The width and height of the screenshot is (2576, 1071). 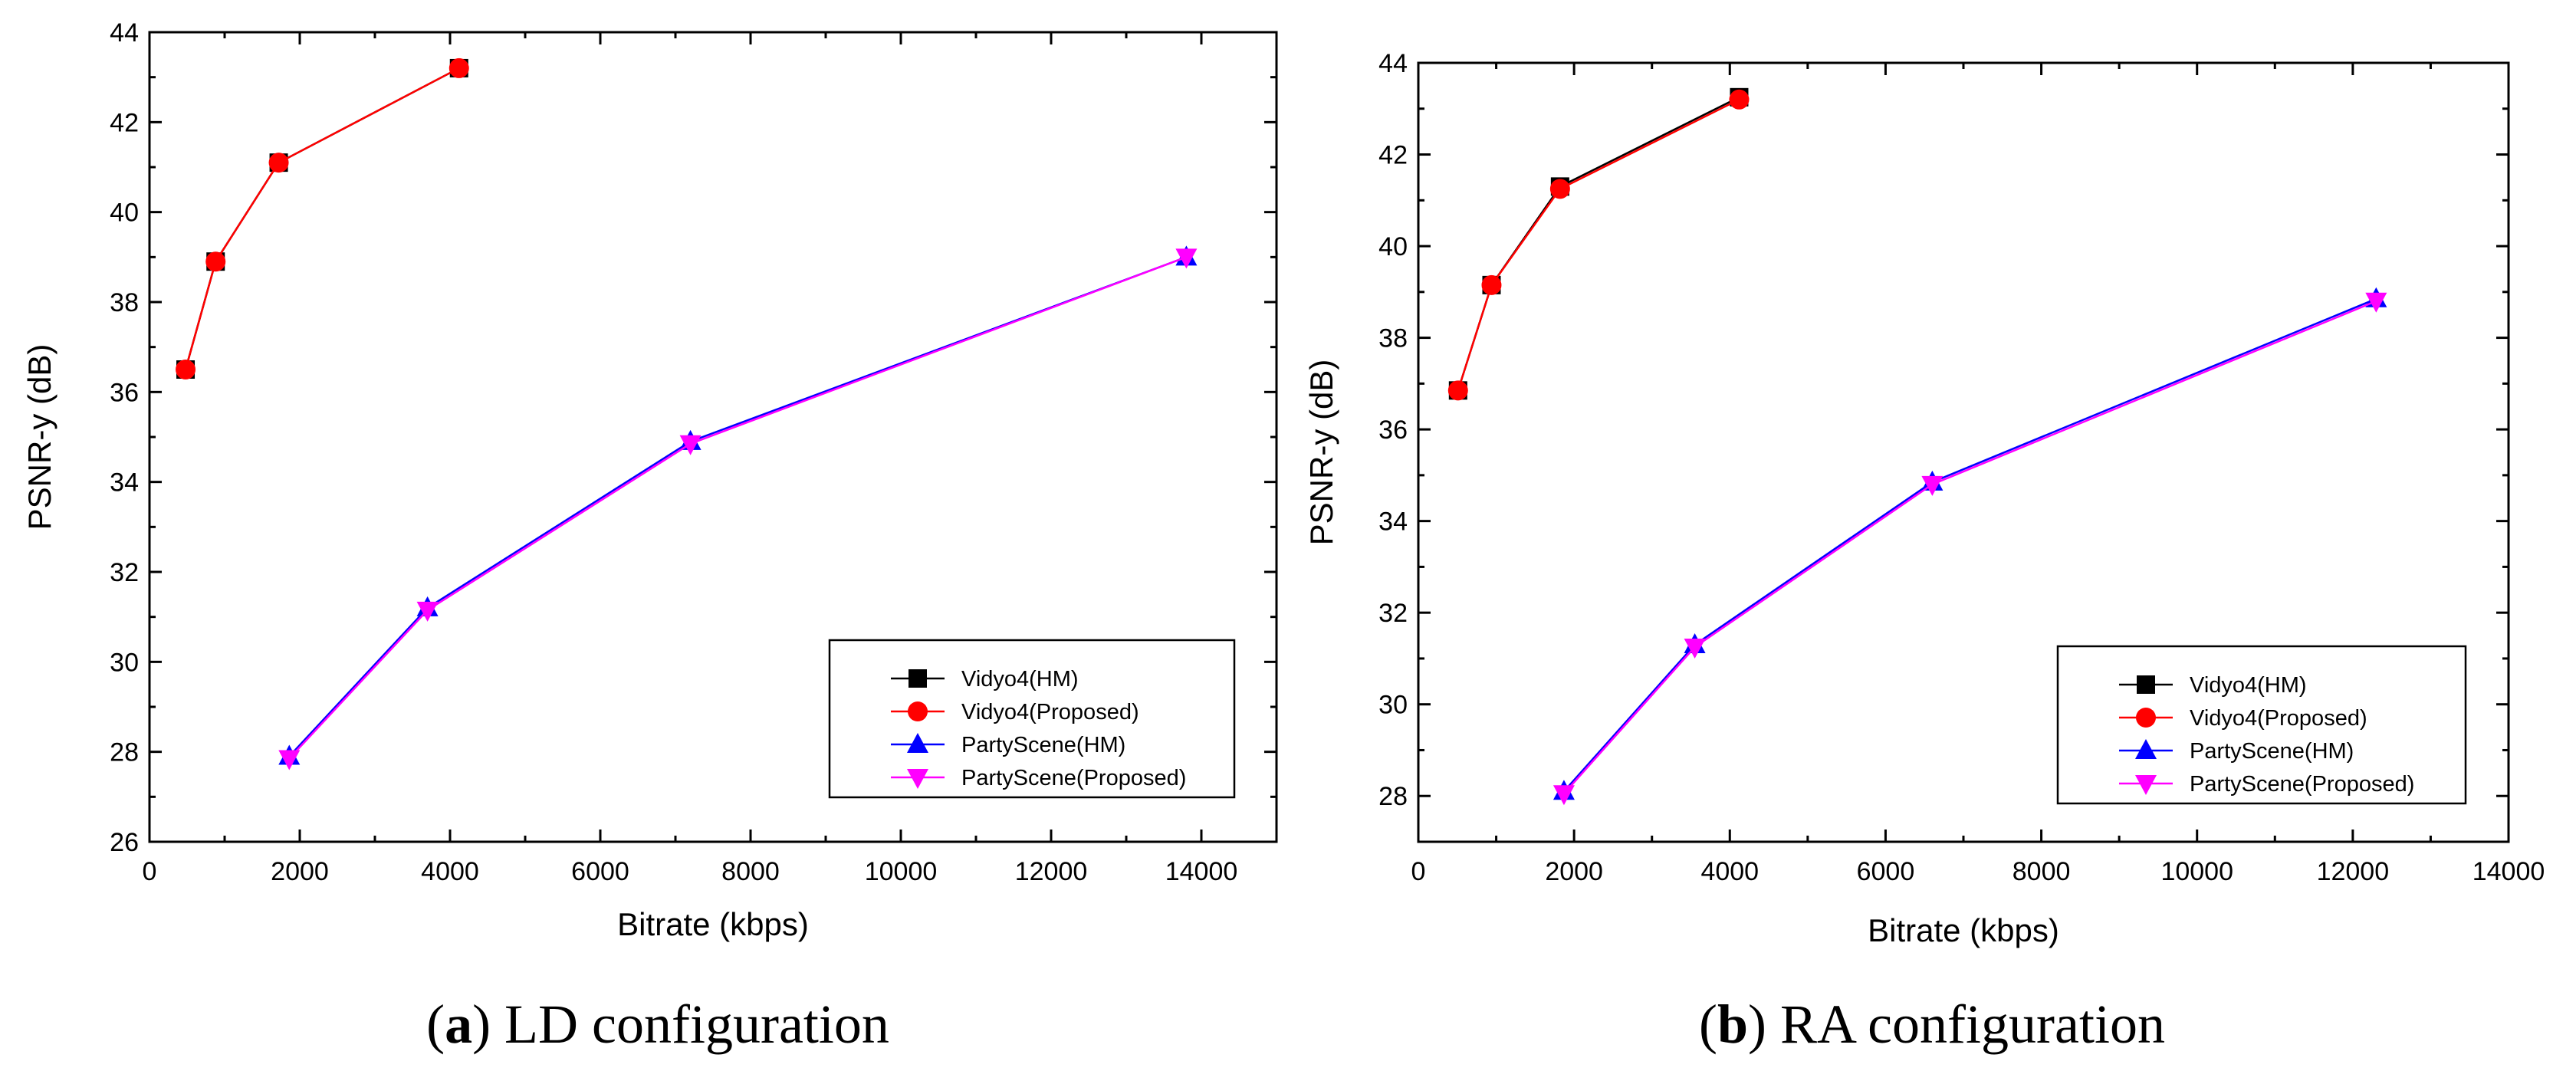 I want to click on chart-caption: (a) LD configuration, so click(x=657, y=1024).